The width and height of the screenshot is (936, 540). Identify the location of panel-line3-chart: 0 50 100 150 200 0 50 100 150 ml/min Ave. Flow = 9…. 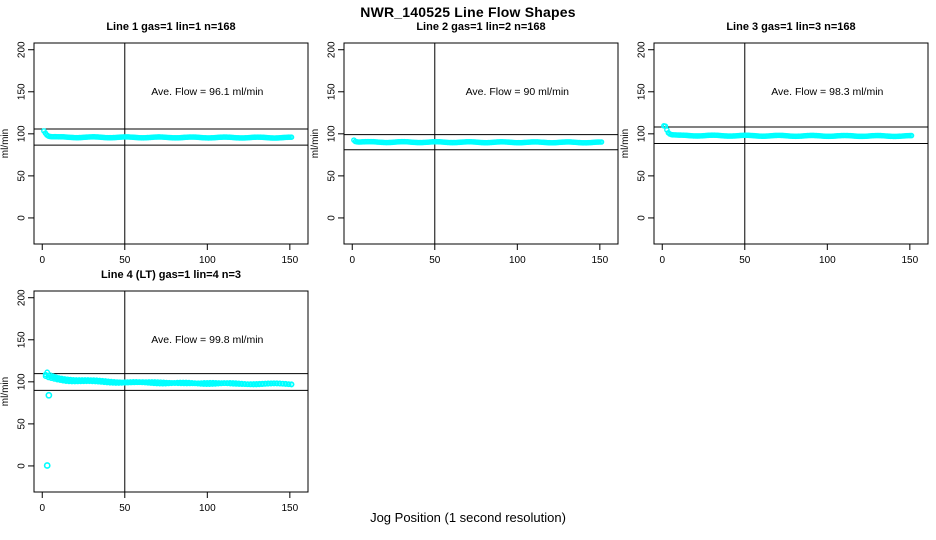
(774, 153).